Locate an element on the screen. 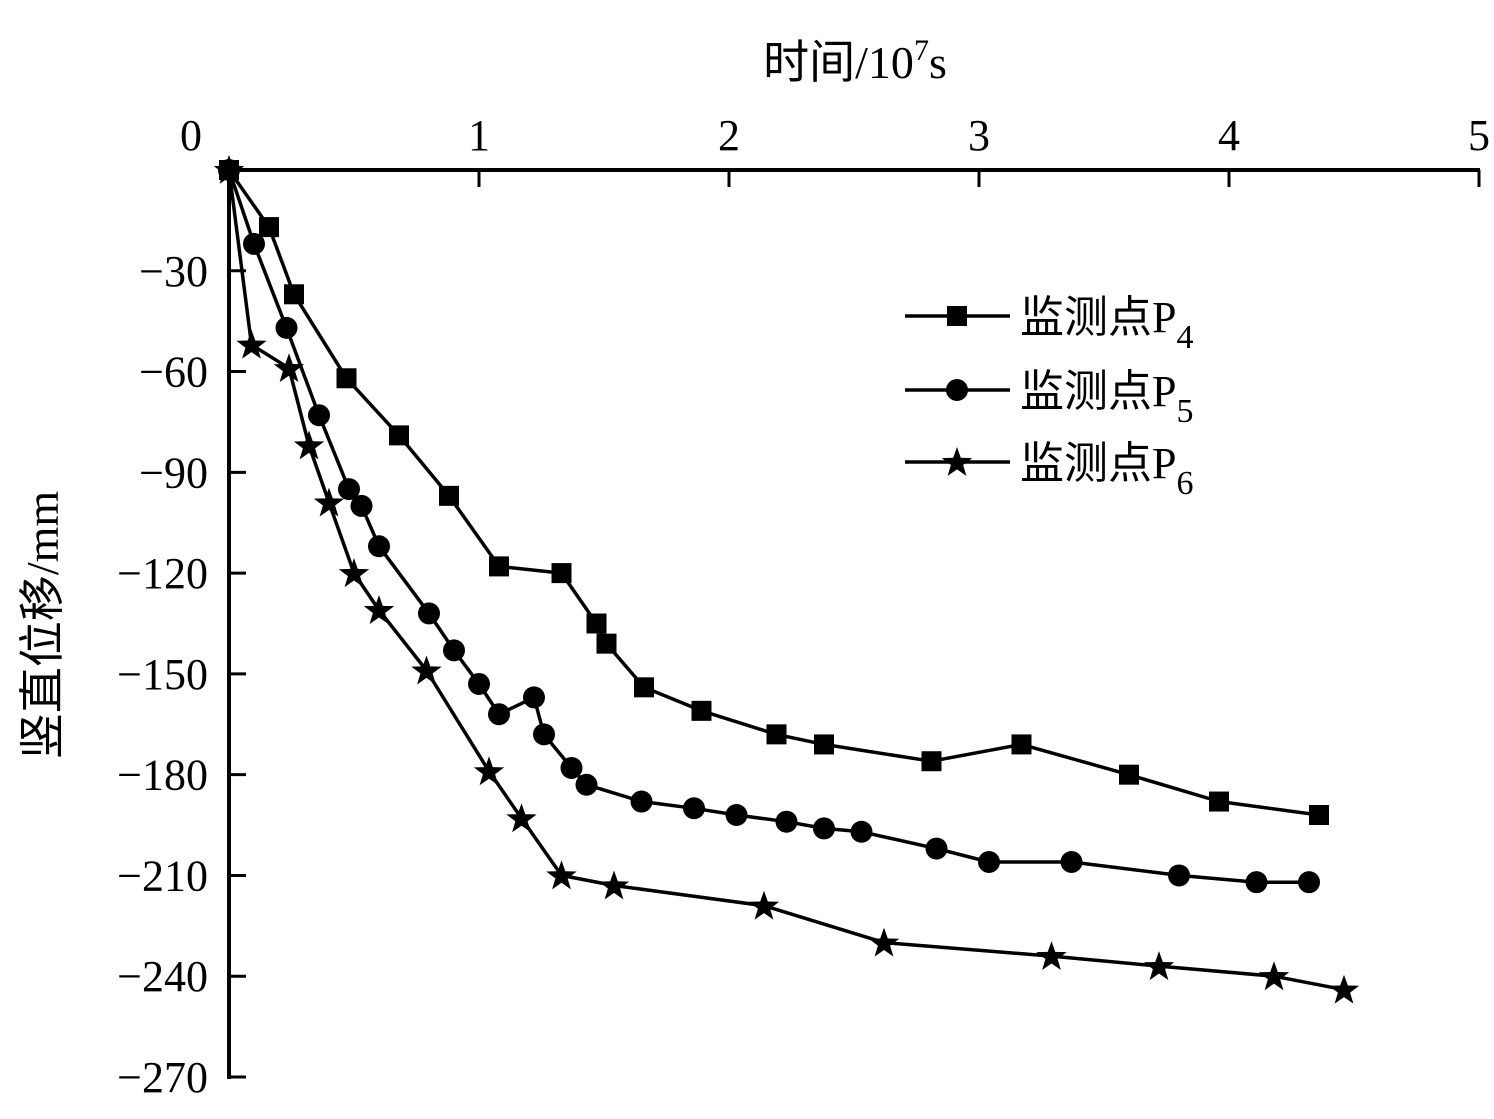  y-axis-title: 竖直位移/mm is located at coordinates (42, 625).